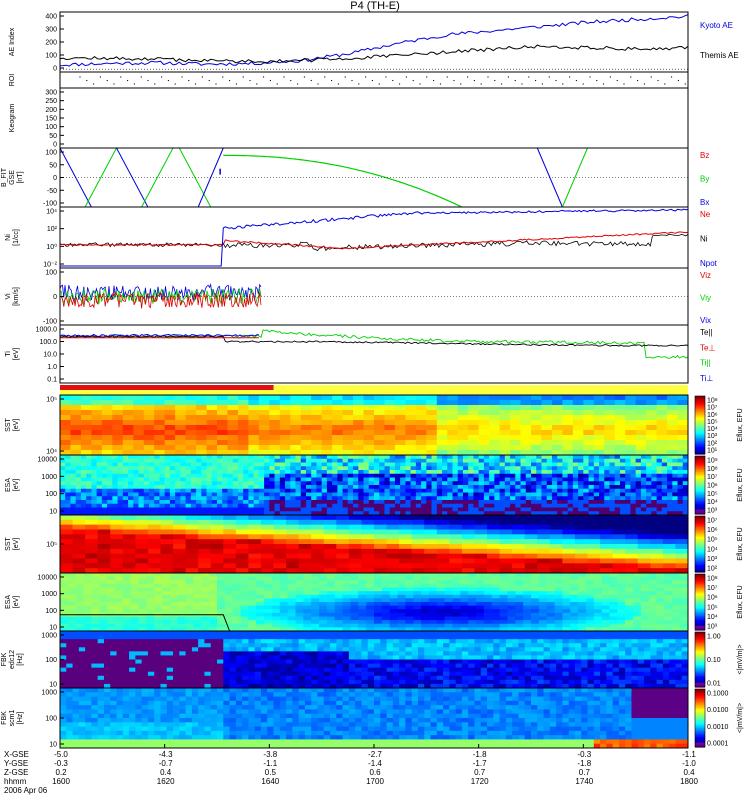 Image resolution: width=750 pixels, height=800 pixels. I want to click on esa_e-colorbar-cell, so click(700, 472).